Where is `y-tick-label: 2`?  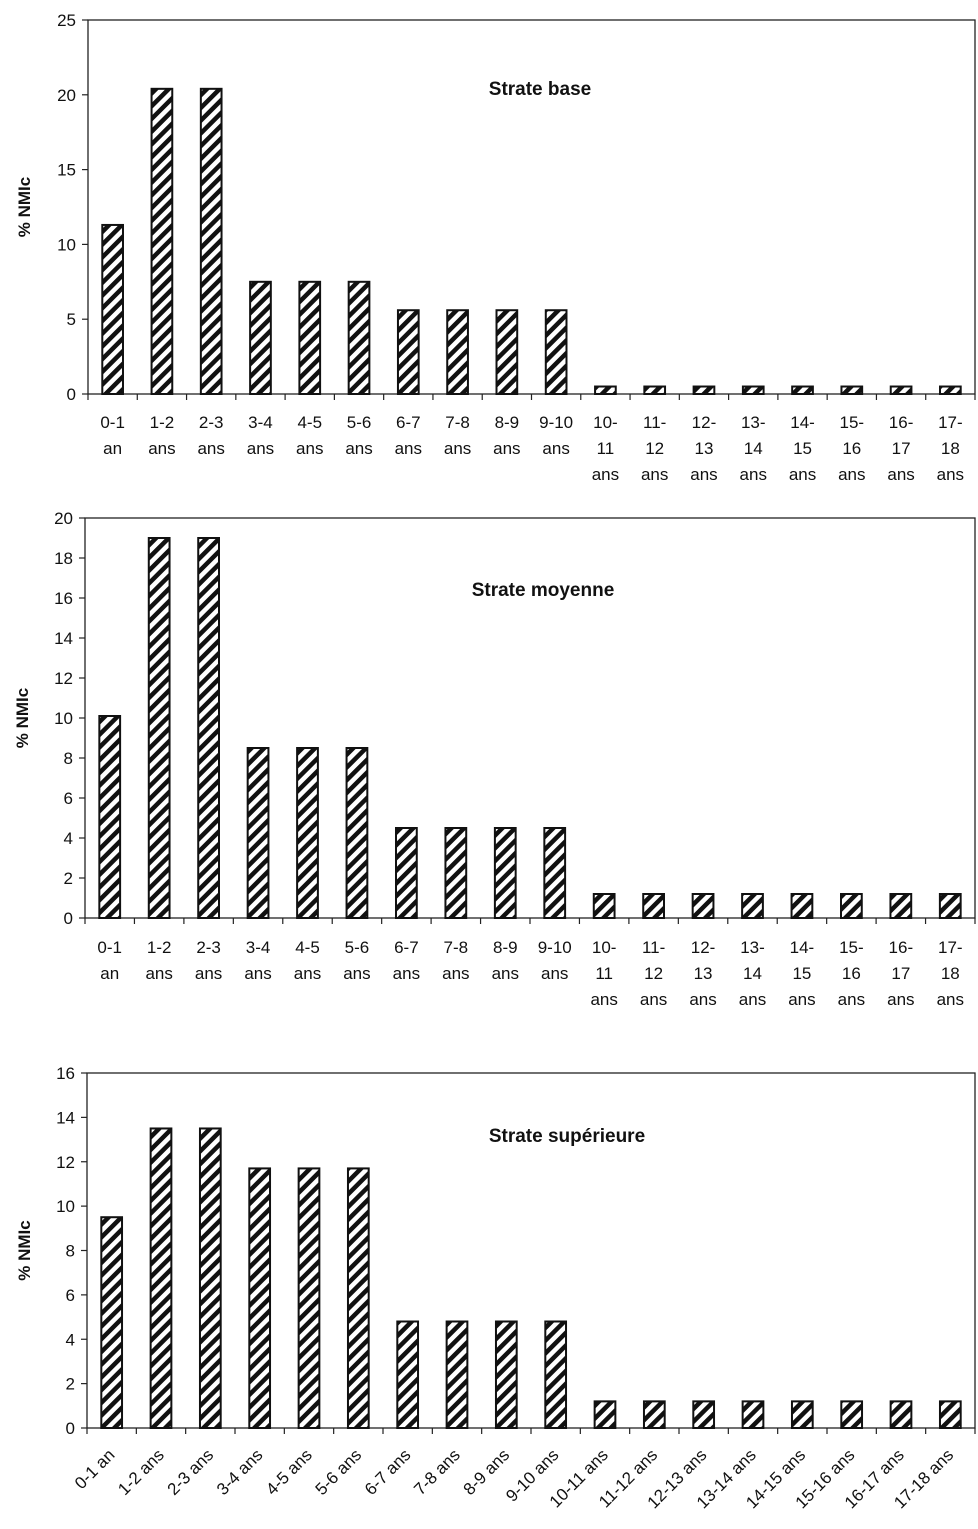
y-tick-label: 2 is located at coordinates (68, 878).